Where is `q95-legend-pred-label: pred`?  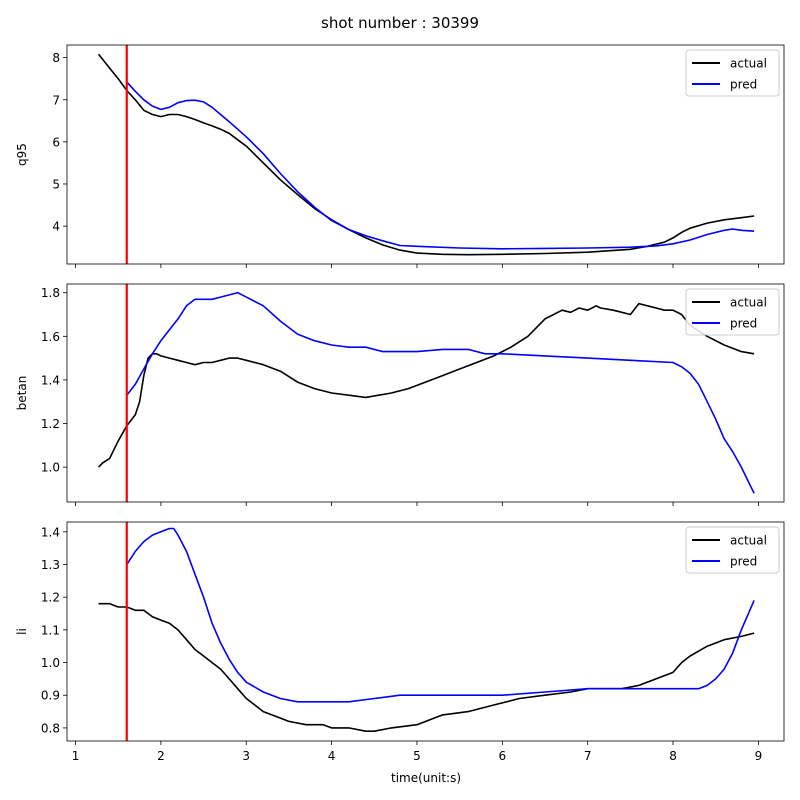 q95-legend-pred-label: pred is located at coordinates (743, 85).